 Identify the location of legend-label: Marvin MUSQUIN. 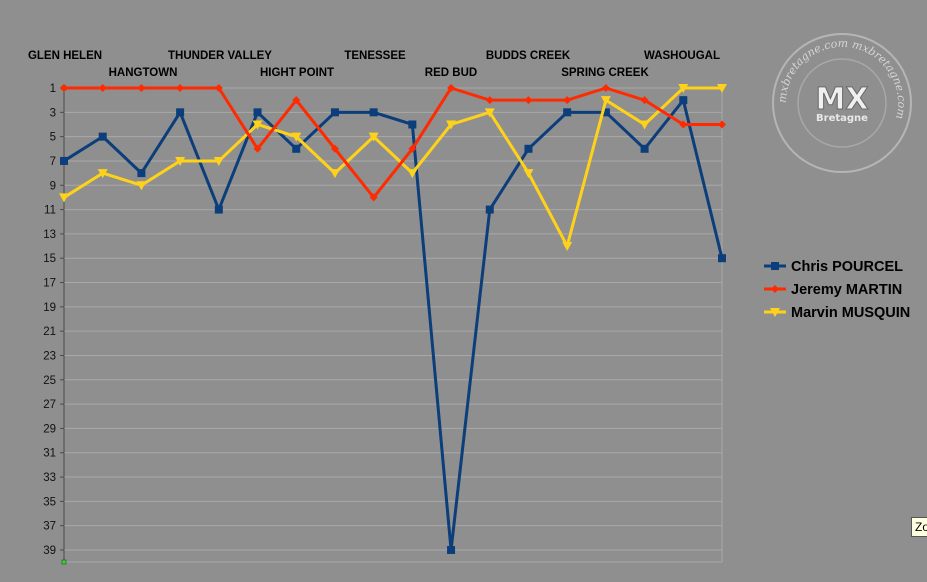
(850, 313).